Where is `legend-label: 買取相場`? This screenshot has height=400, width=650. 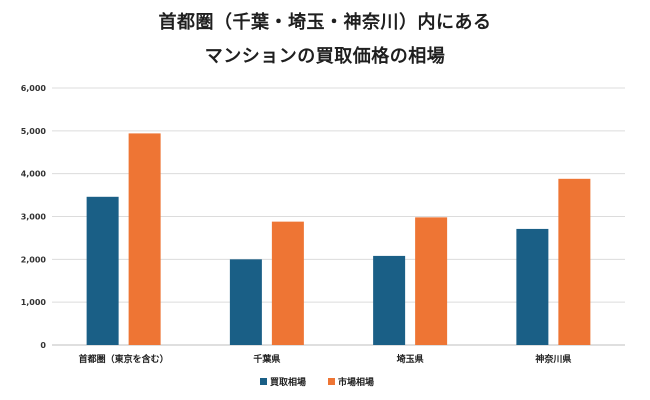 legend-label: 買取相場 is located at coordinates (288, 382).